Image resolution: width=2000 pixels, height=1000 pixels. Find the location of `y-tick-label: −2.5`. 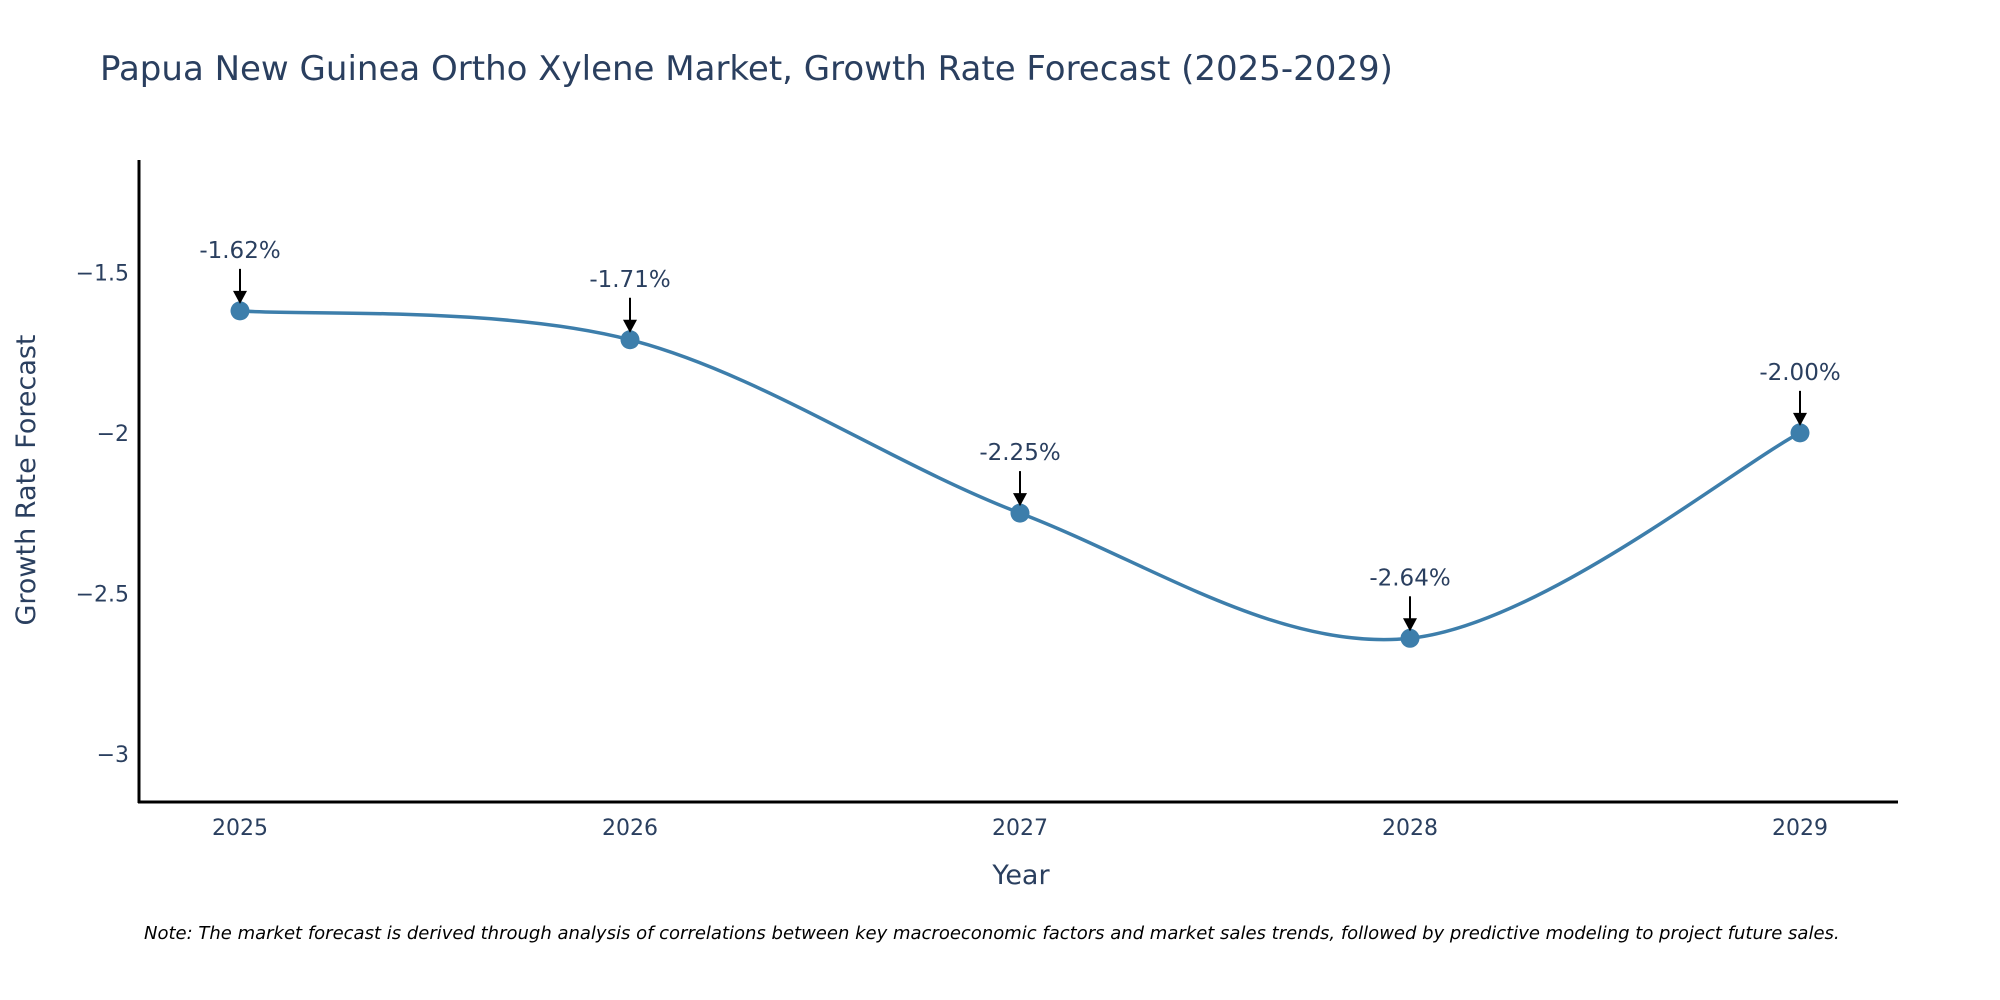

y-tick-label: −2.5 is located at coordinates (102, 594).